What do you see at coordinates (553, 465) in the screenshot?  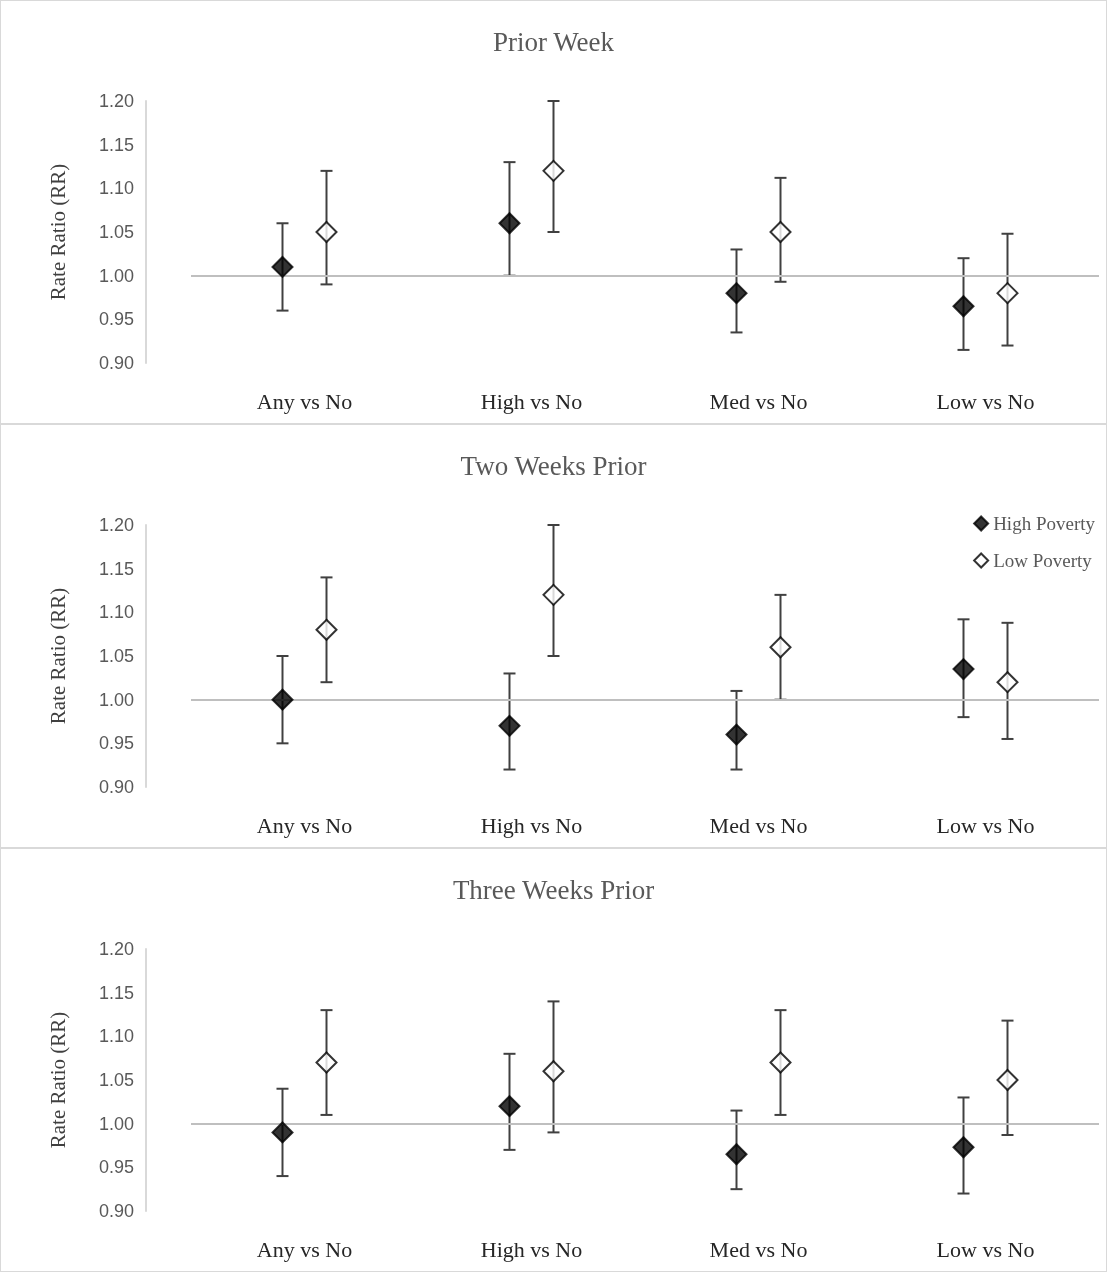 I see `chart-title: Two Weeks Prior` at bounding box center [553, 465].